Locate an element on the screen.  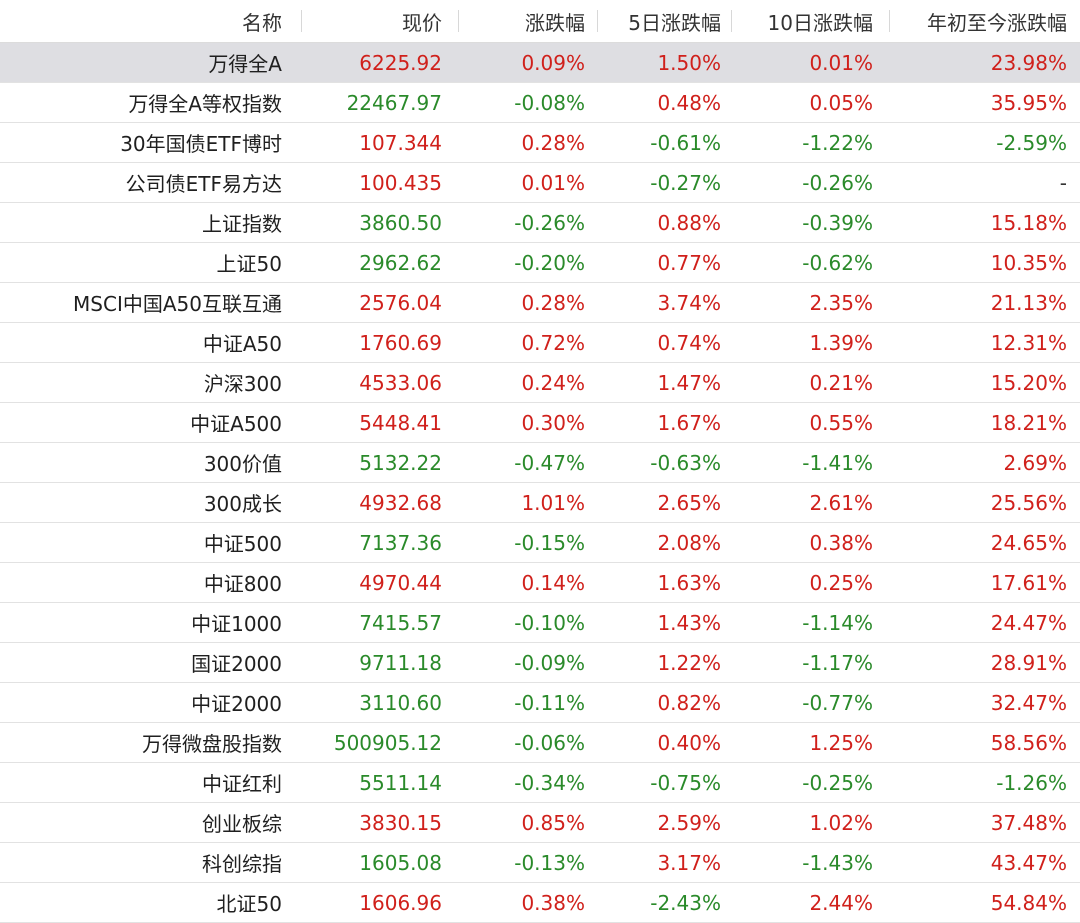
cell-name: 科创综指 is located at coordinates (242, 864).